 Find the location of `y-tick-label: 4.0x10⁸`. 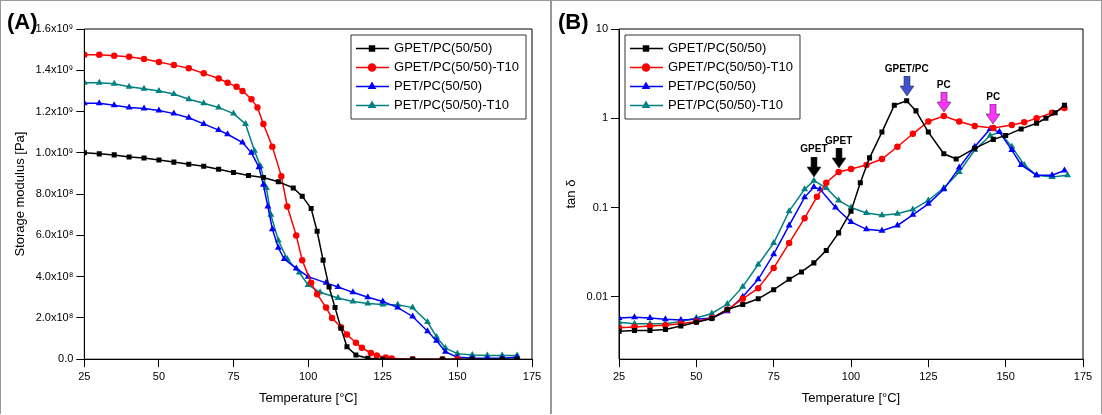

y-tick-label: 4.0x10⁸ is located at coordinates (54, 275).